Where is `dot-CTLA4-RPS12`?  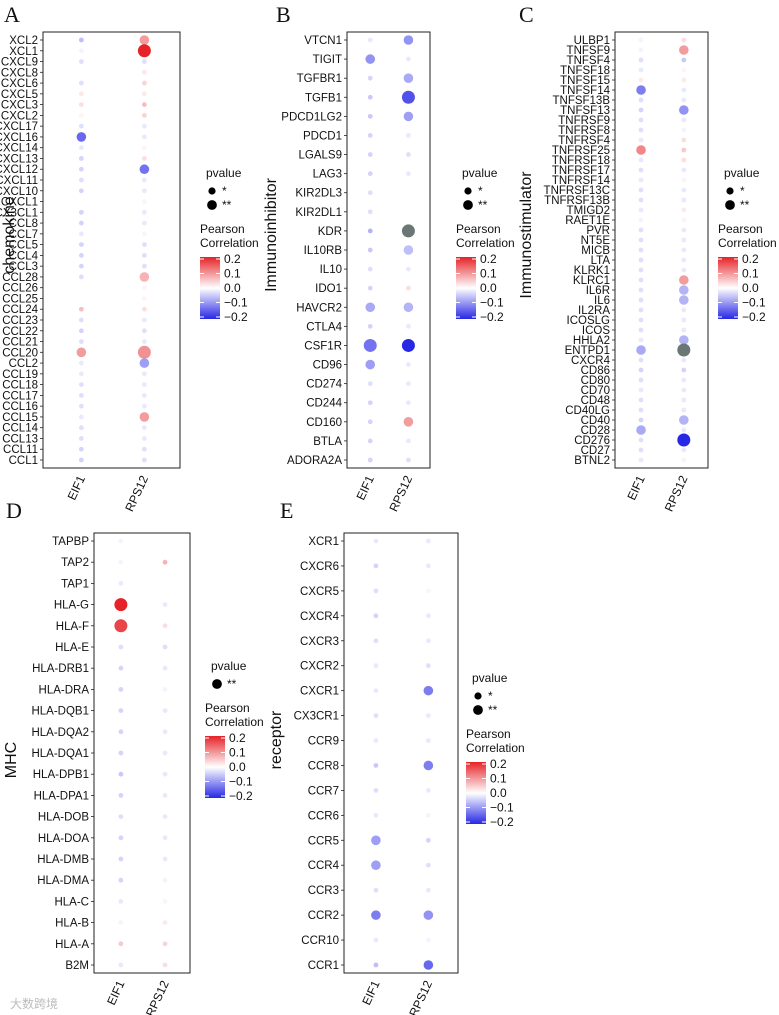
dot-CTLA4-RPS12 is located at coordinates (408, 326).